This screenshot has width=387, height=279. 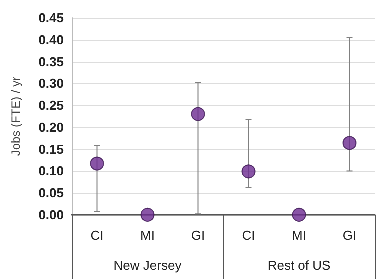 I want to click on text: New Jersey, so click(x=148, y=265).